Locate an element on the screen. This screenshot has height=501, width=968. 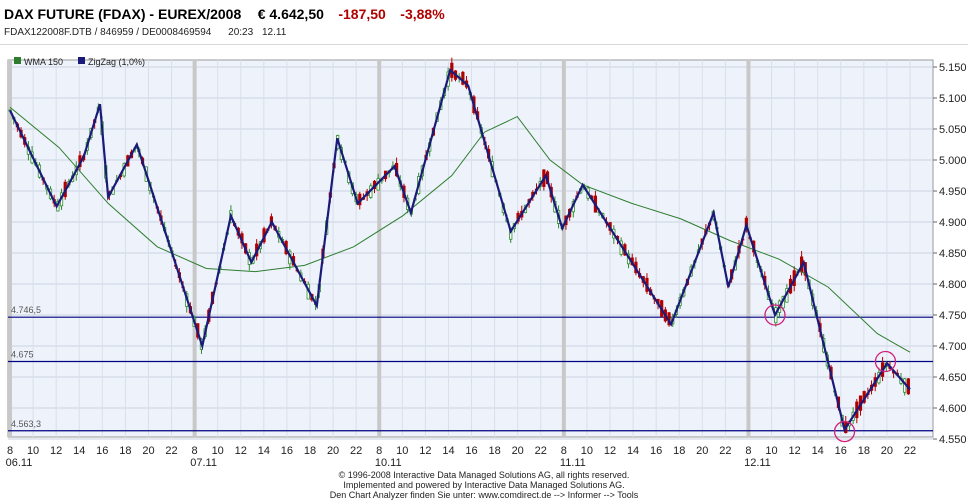
instrument-title: DAX FUTURE (FDAX) - EUREX/2008 is located at coordinates (123, 14).